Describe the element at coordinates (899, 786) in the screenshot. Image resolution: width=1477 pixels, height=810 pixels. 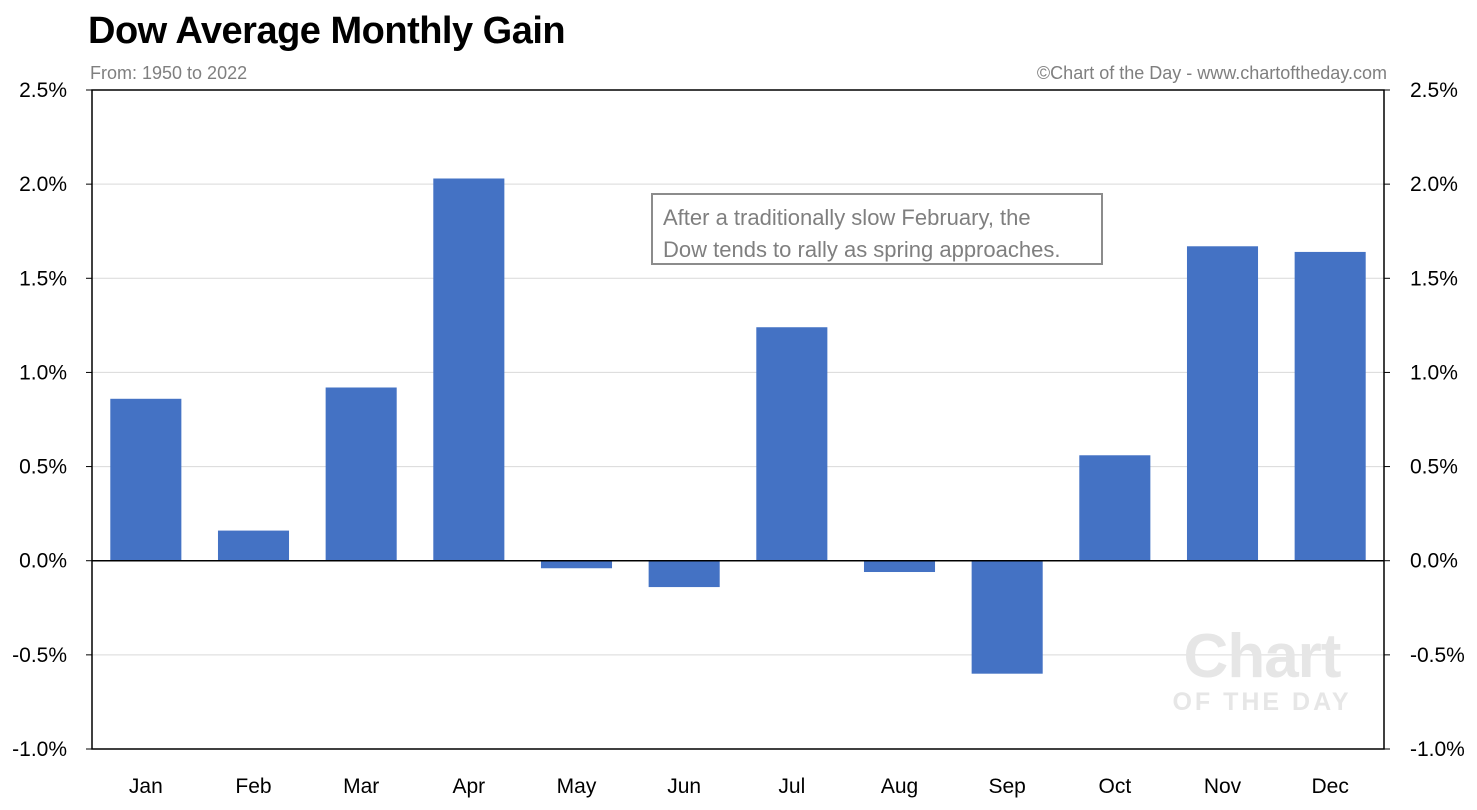
I see `x-tick-label-aug: Aug` at that location.